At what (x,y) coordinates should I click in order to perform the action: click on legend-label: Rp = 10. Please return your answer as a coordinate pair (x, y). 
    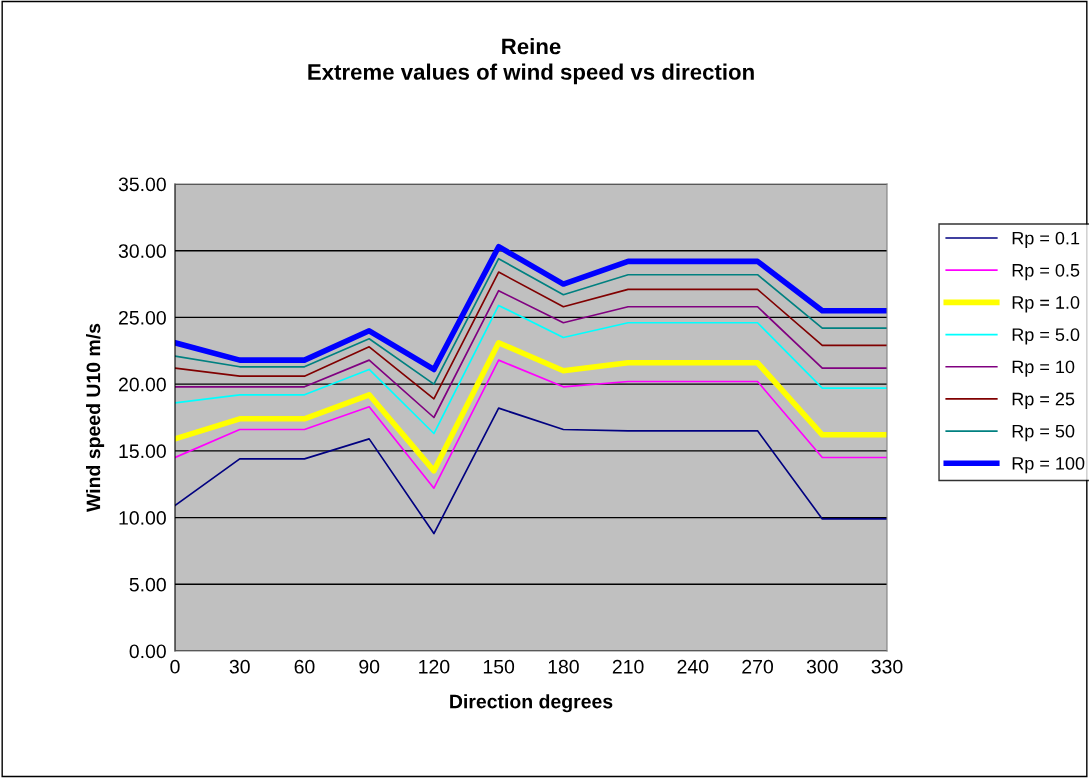
    Looking at the image, I should click on (1043, 368).